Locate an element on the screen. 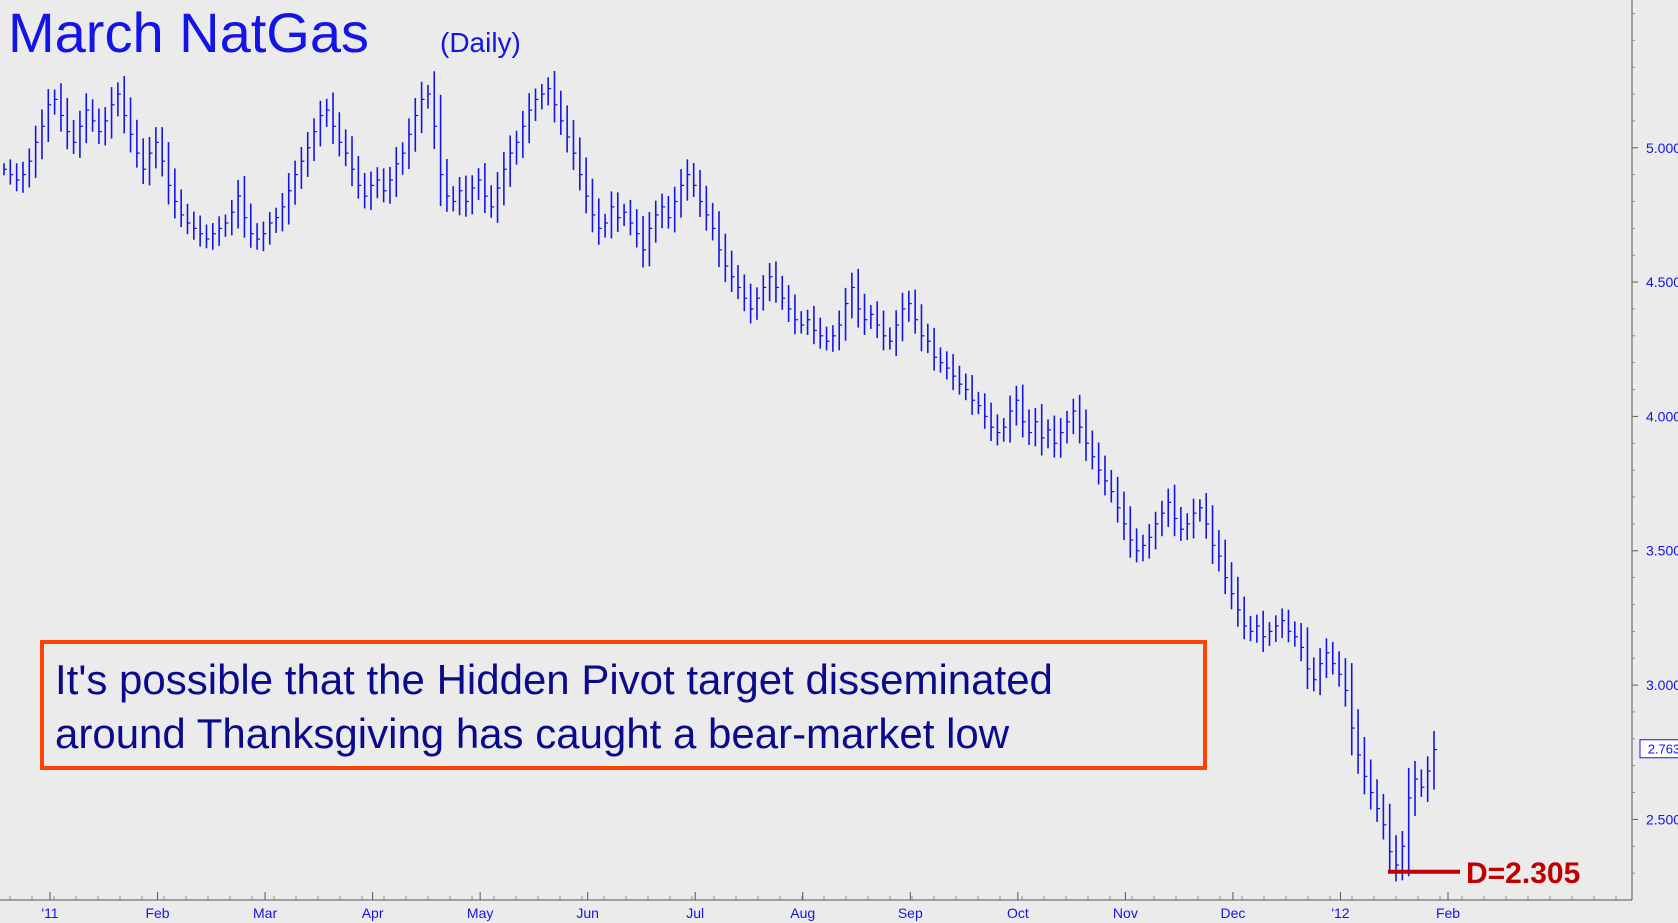 This screenshot has height=923, width=1678. last-price-label: 2.763 is located at coordinates (1663, 749).